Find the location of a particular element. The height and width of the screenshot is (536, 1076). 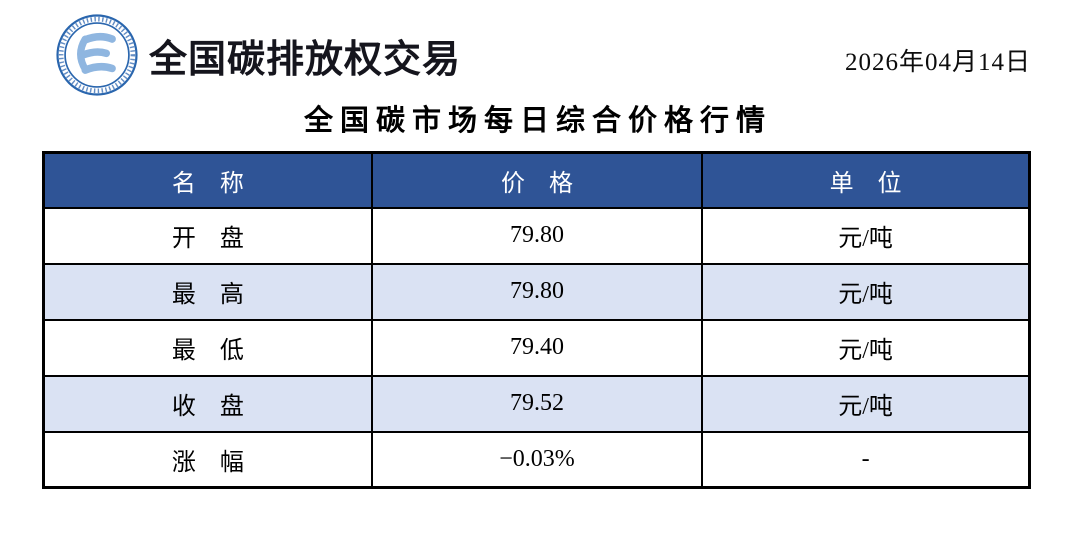

brand-header: 全国碳排放权交易 is located at coordinates (258, 55).